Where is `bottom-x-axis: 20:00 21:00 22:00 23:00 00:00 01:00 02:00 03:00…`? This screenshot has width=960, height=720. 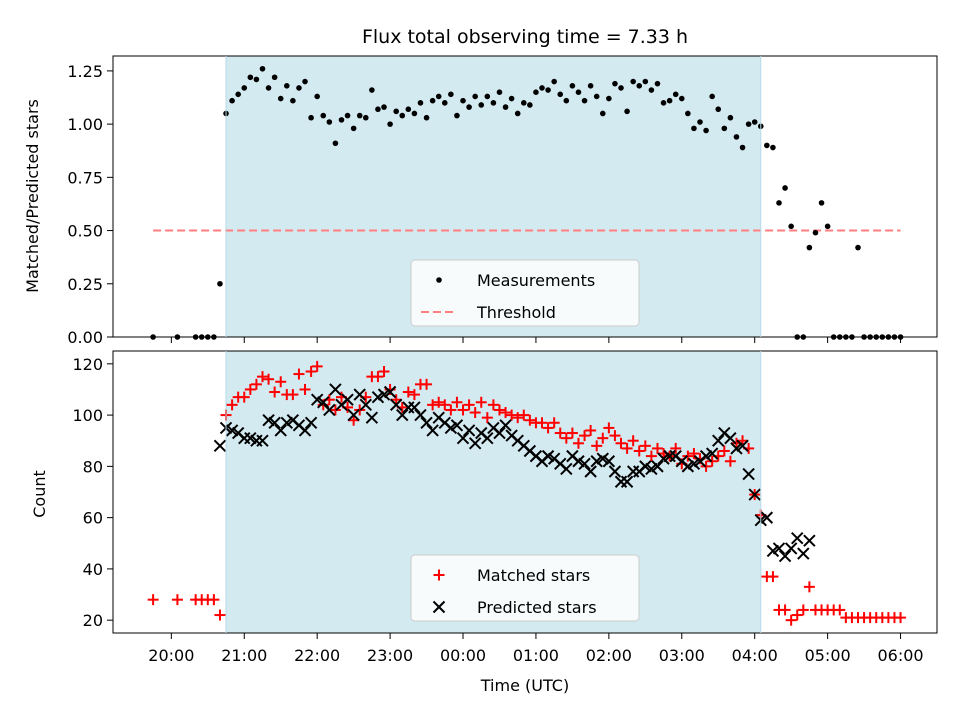
bottom-x-axis: 20:00 21:00 22:00 23:00 00:00 01:00 02:00 03:00… is located at coordinates (536, 649).